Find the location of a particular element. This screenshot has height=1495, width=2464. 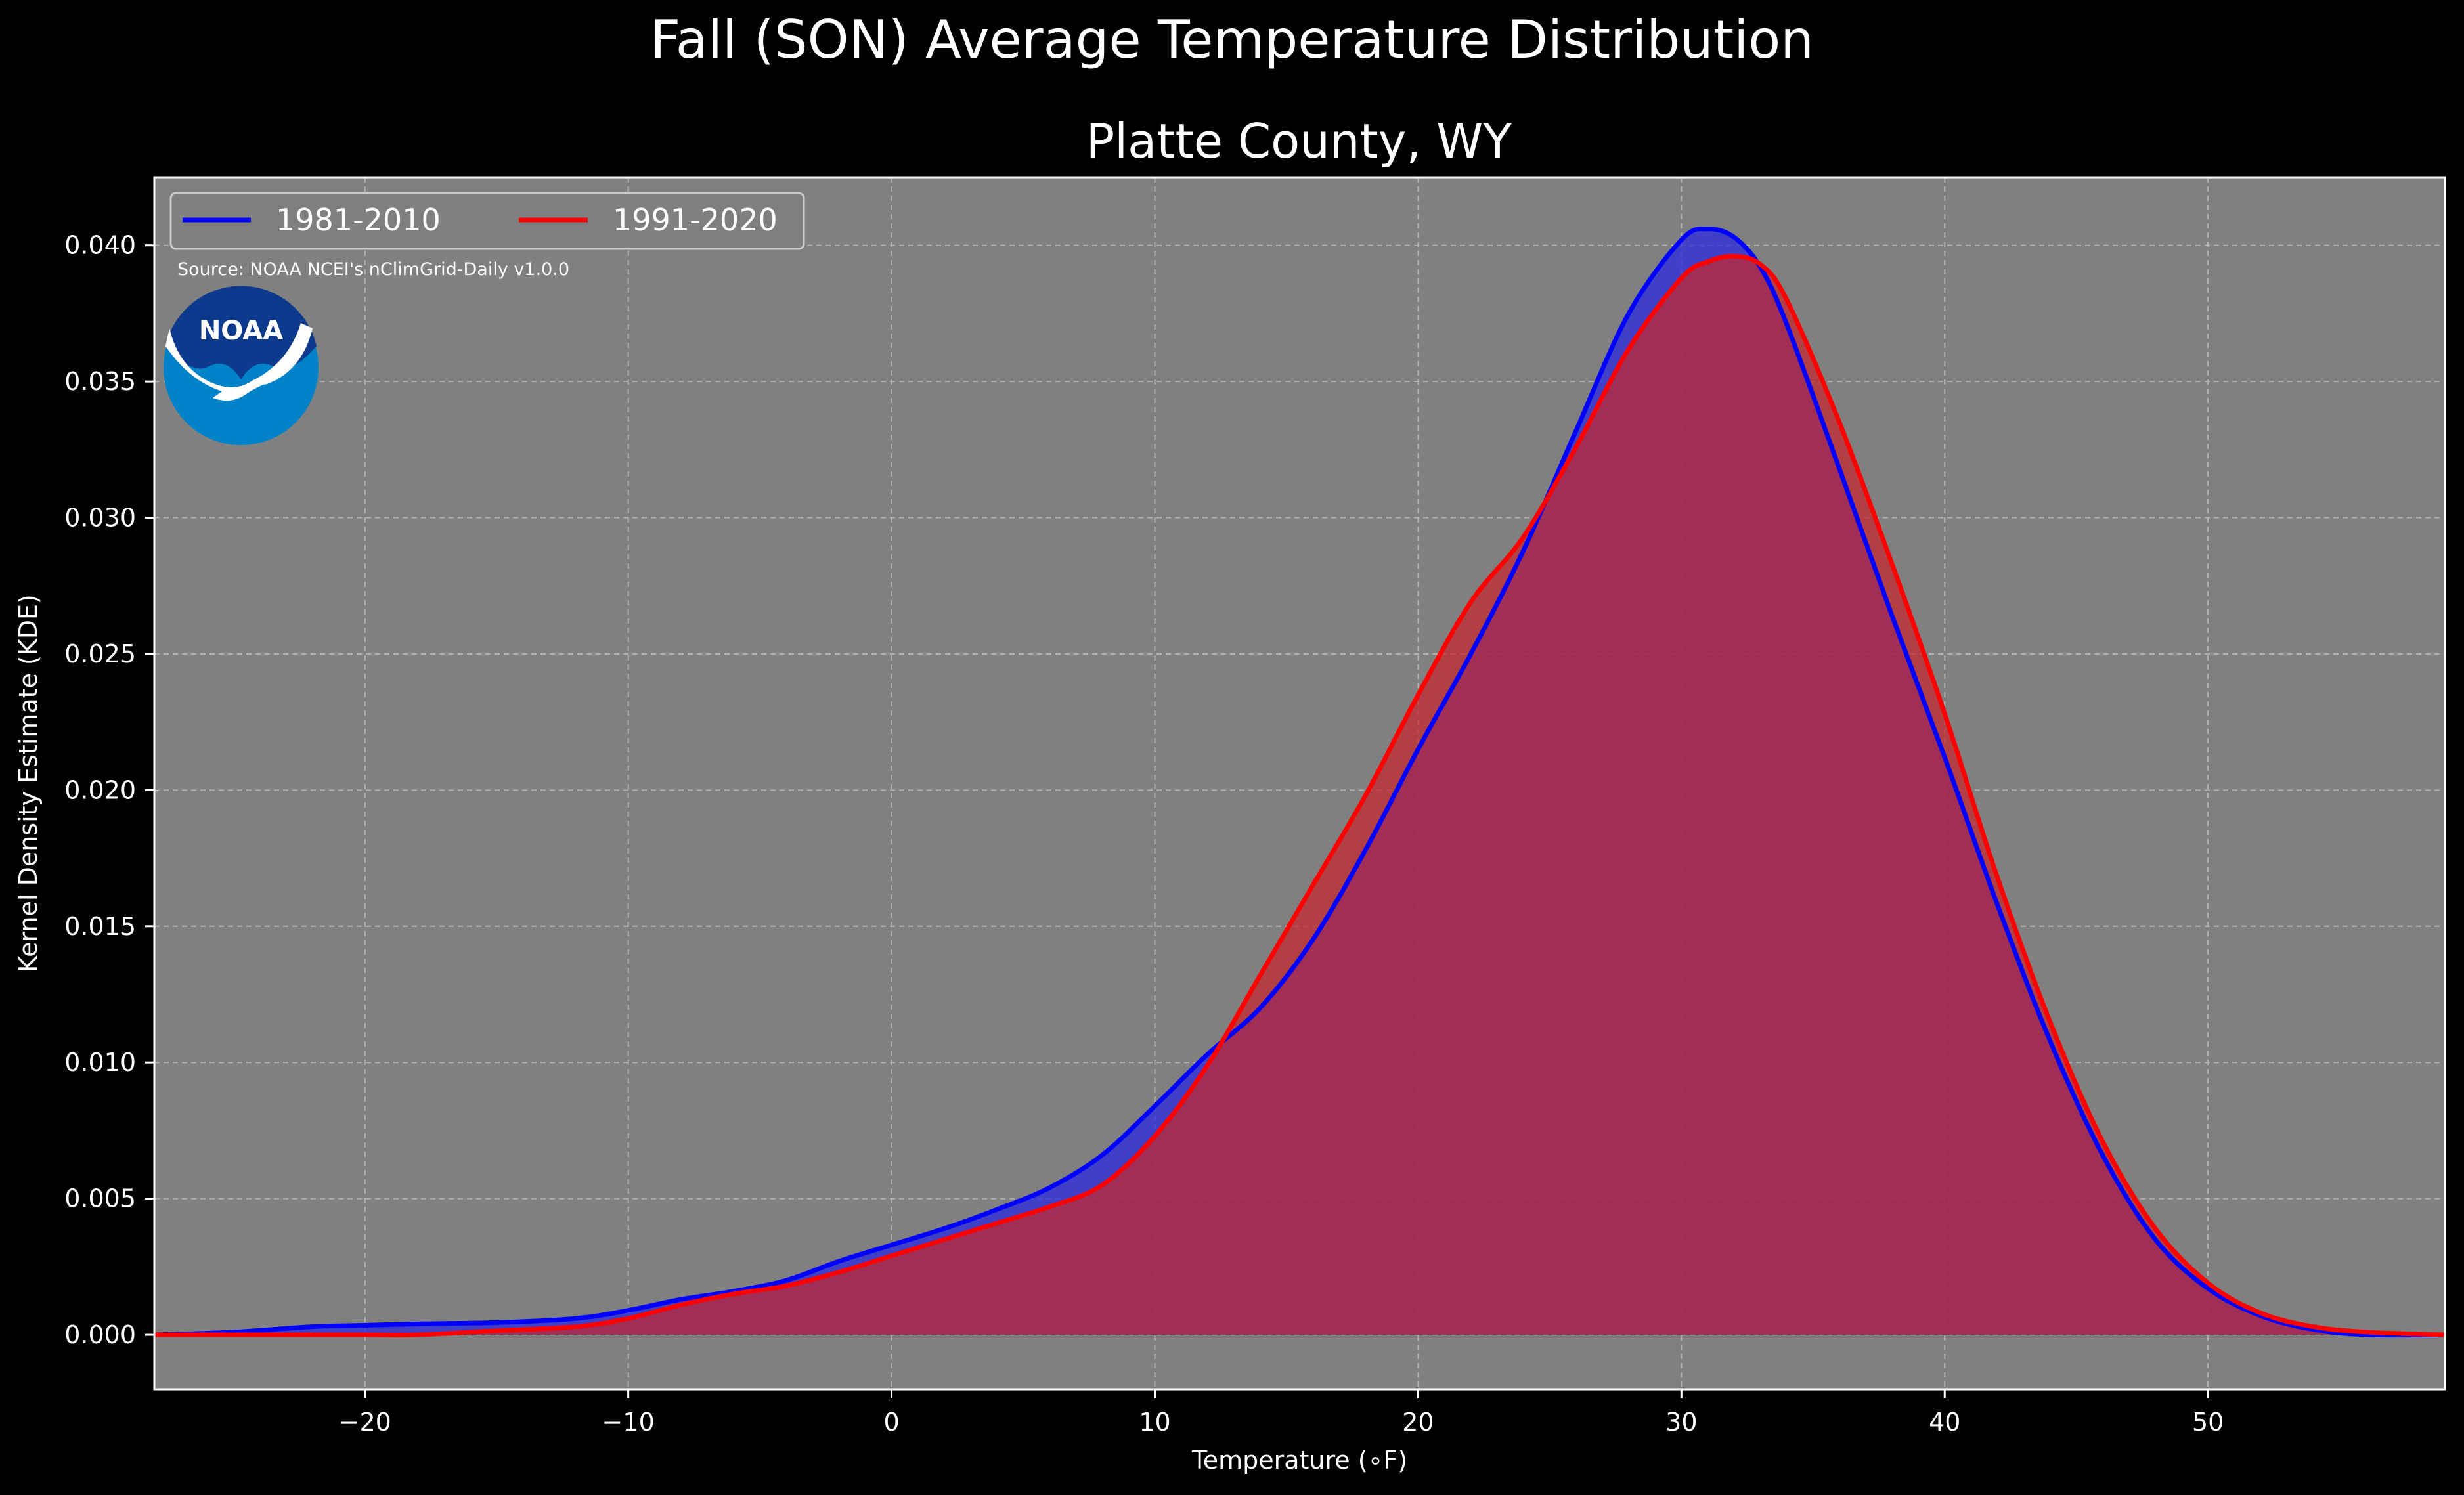

y-tick-label: 0.015 is located at coordinates (100, 926).